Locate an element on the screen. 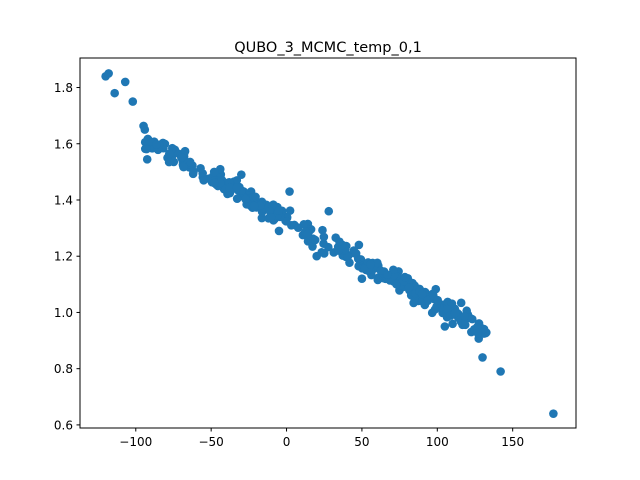  y-tick-label: 1.6 is located at coordinates (63, 144).